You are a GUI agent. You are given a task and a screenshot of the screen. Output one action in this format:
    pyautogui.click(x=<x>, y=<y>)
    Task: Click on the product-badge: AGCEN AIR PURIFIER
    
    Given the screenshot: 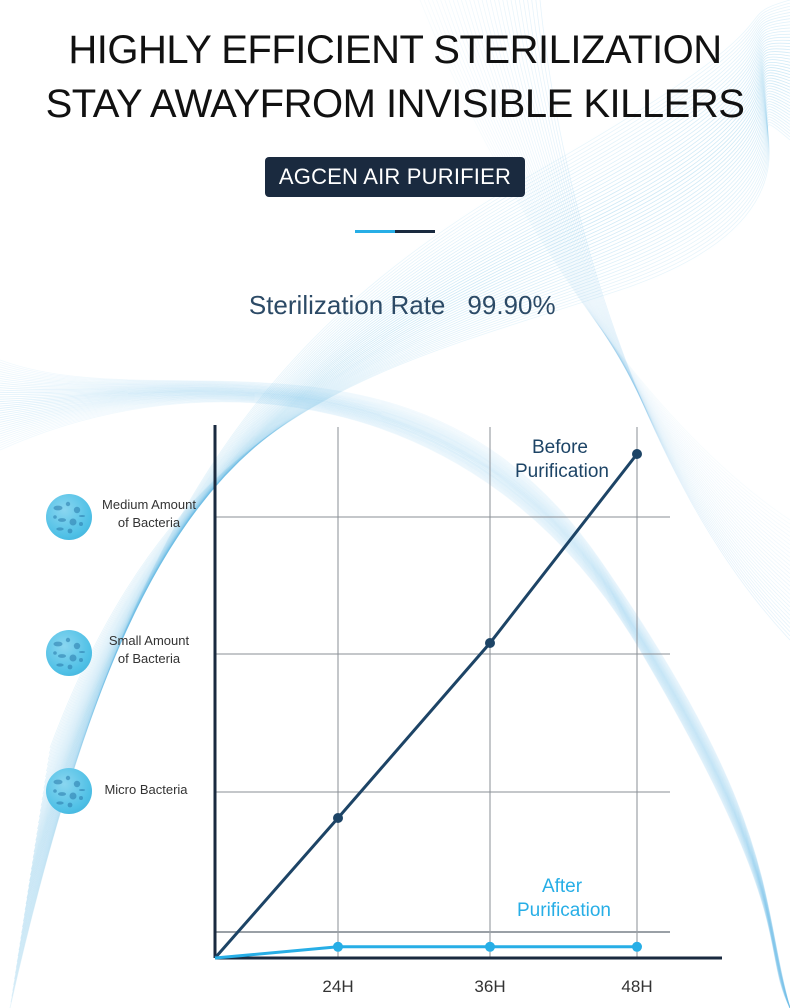 What is the action you would take?
    pyautogui.click(x=395, y=177)
    